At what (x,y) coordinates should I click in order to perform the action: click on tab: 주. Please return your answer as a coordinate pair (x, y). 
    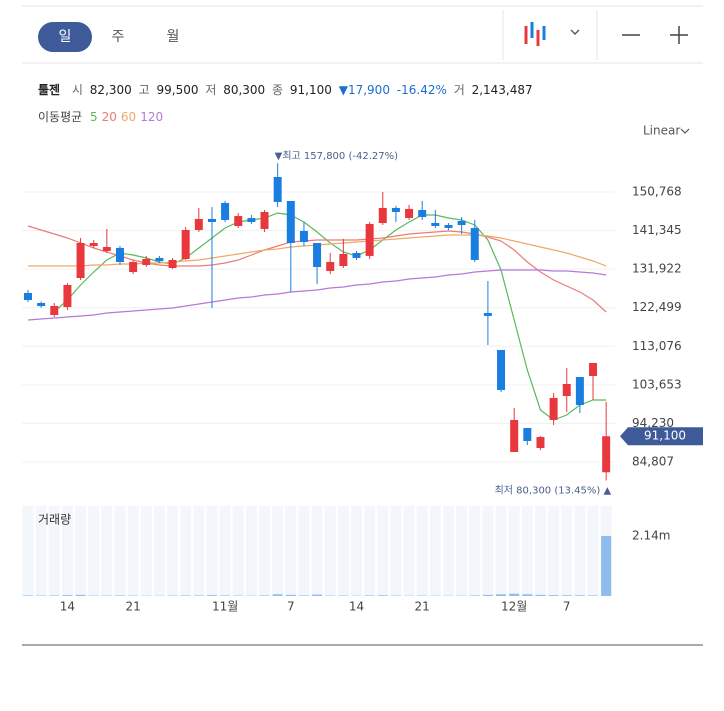
    Looking at the image, I should click on (118, 37).